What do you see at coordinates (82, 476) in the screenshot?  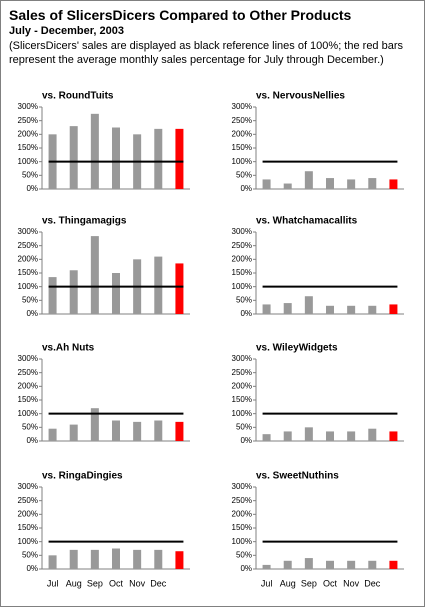 I see `panel-title: vs. RingaDingies` at bounding box center [82, 476].